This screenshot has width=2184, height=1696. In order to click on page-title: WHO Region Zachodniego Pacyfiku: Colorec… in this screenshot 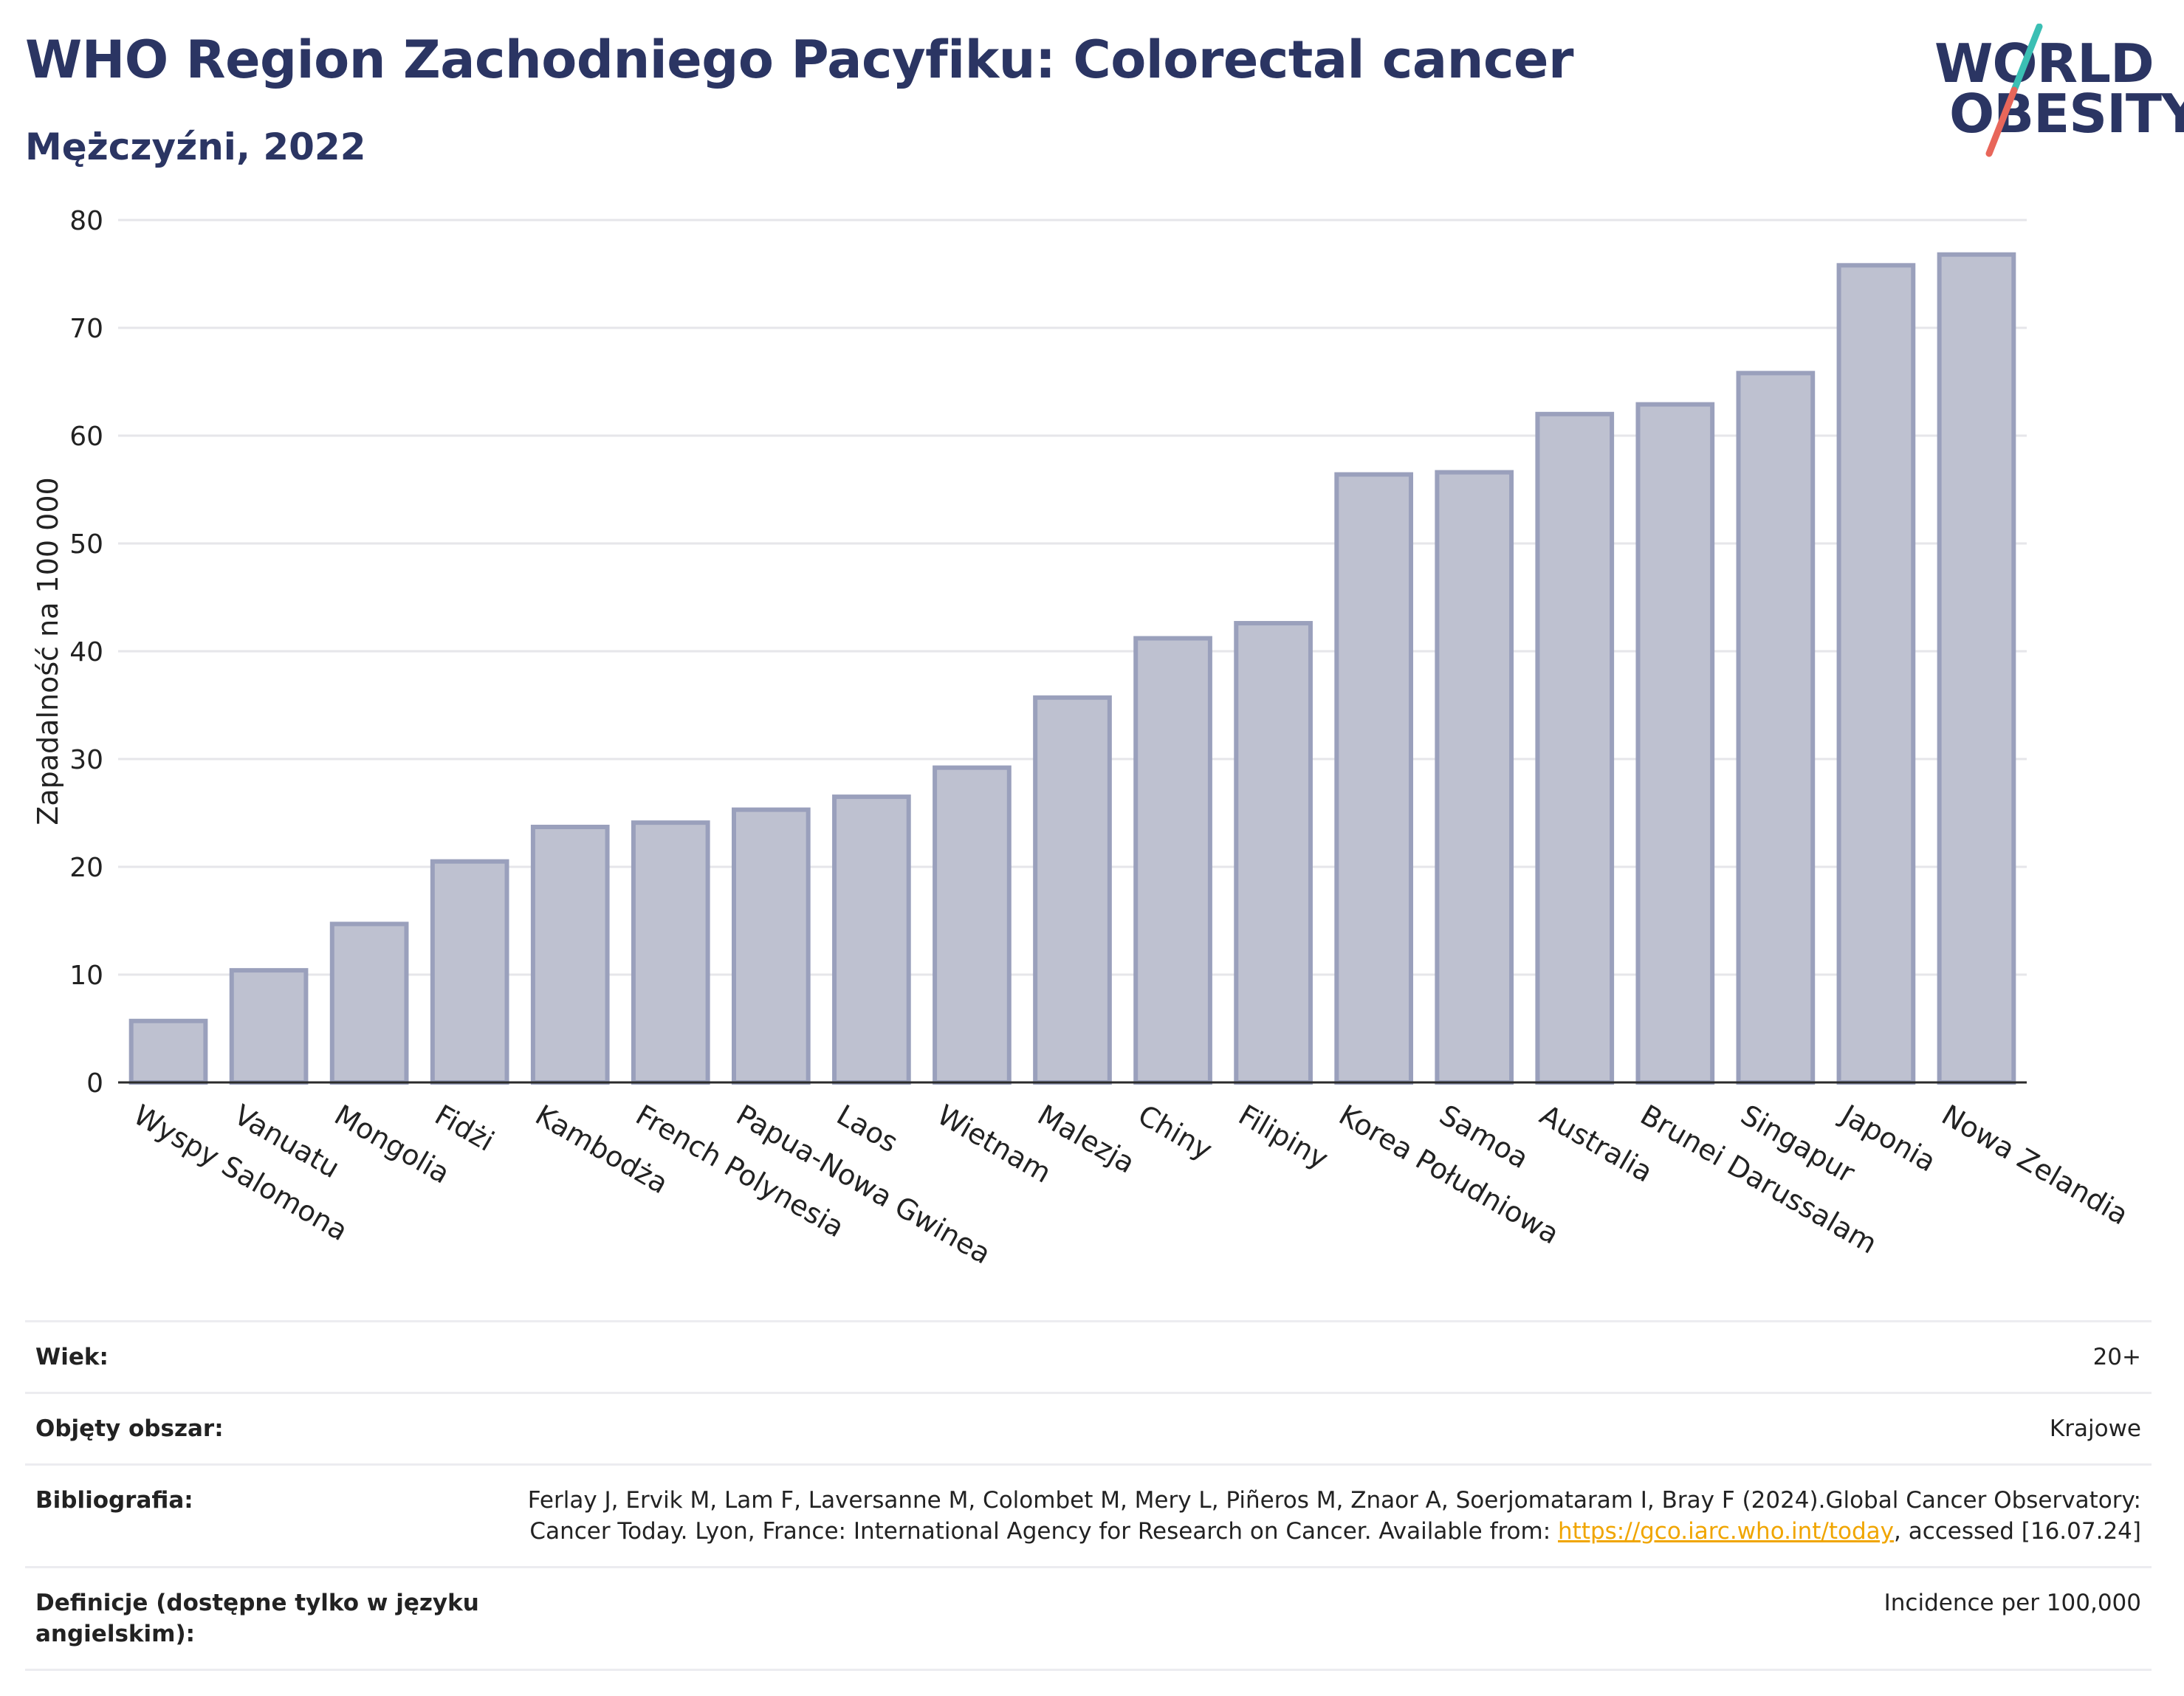, I will do `click(799, 60)`.